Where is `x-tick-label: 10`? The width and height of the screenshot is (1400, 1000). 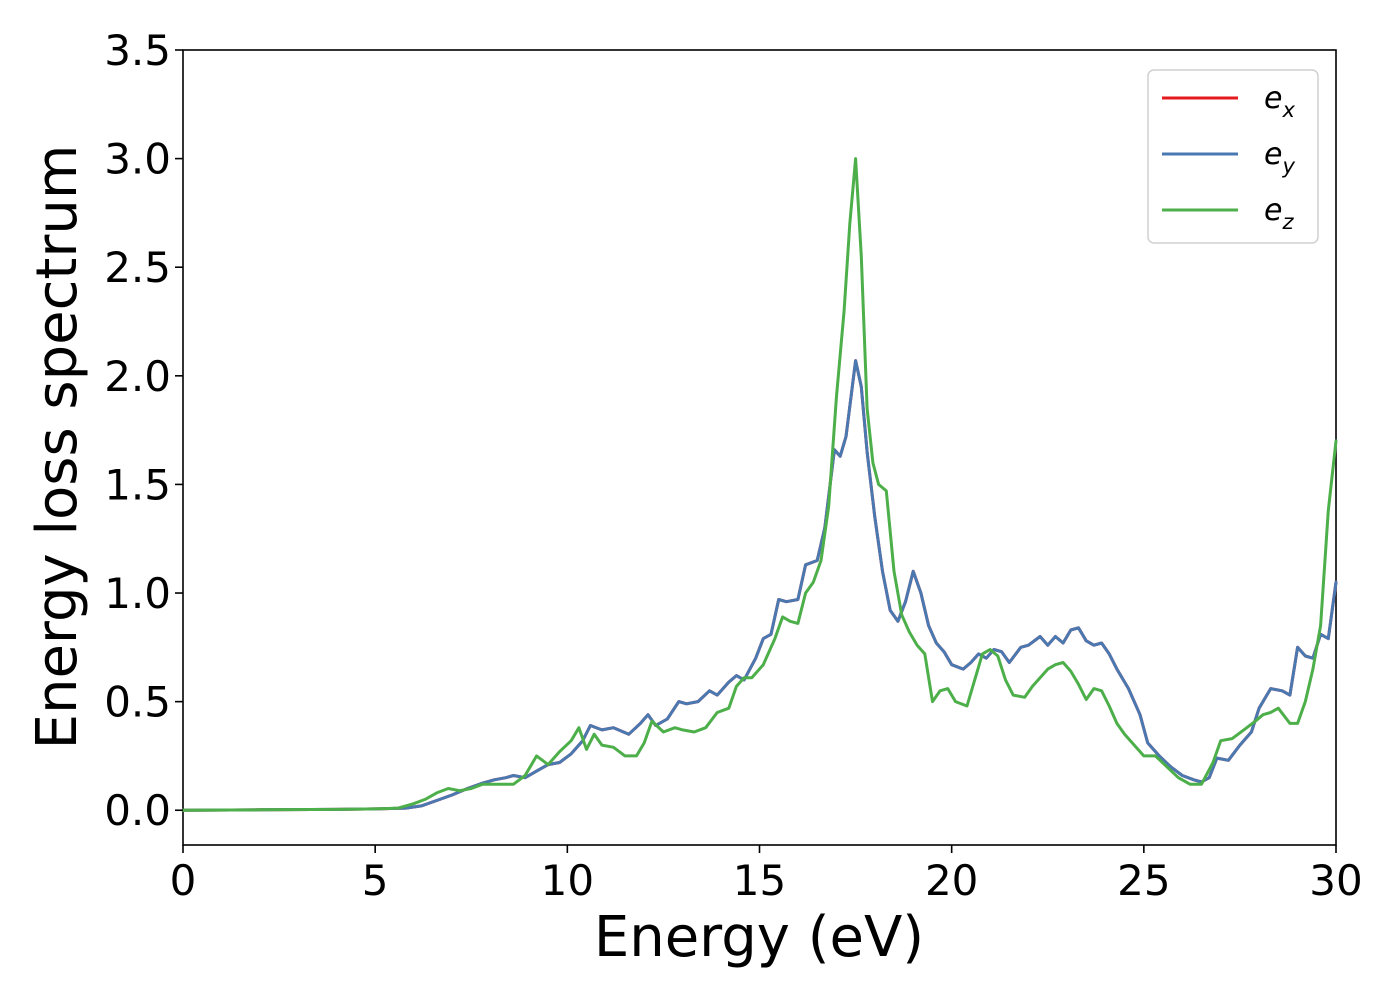
x-tick-label: 10 is located at coordinates (567, 880).